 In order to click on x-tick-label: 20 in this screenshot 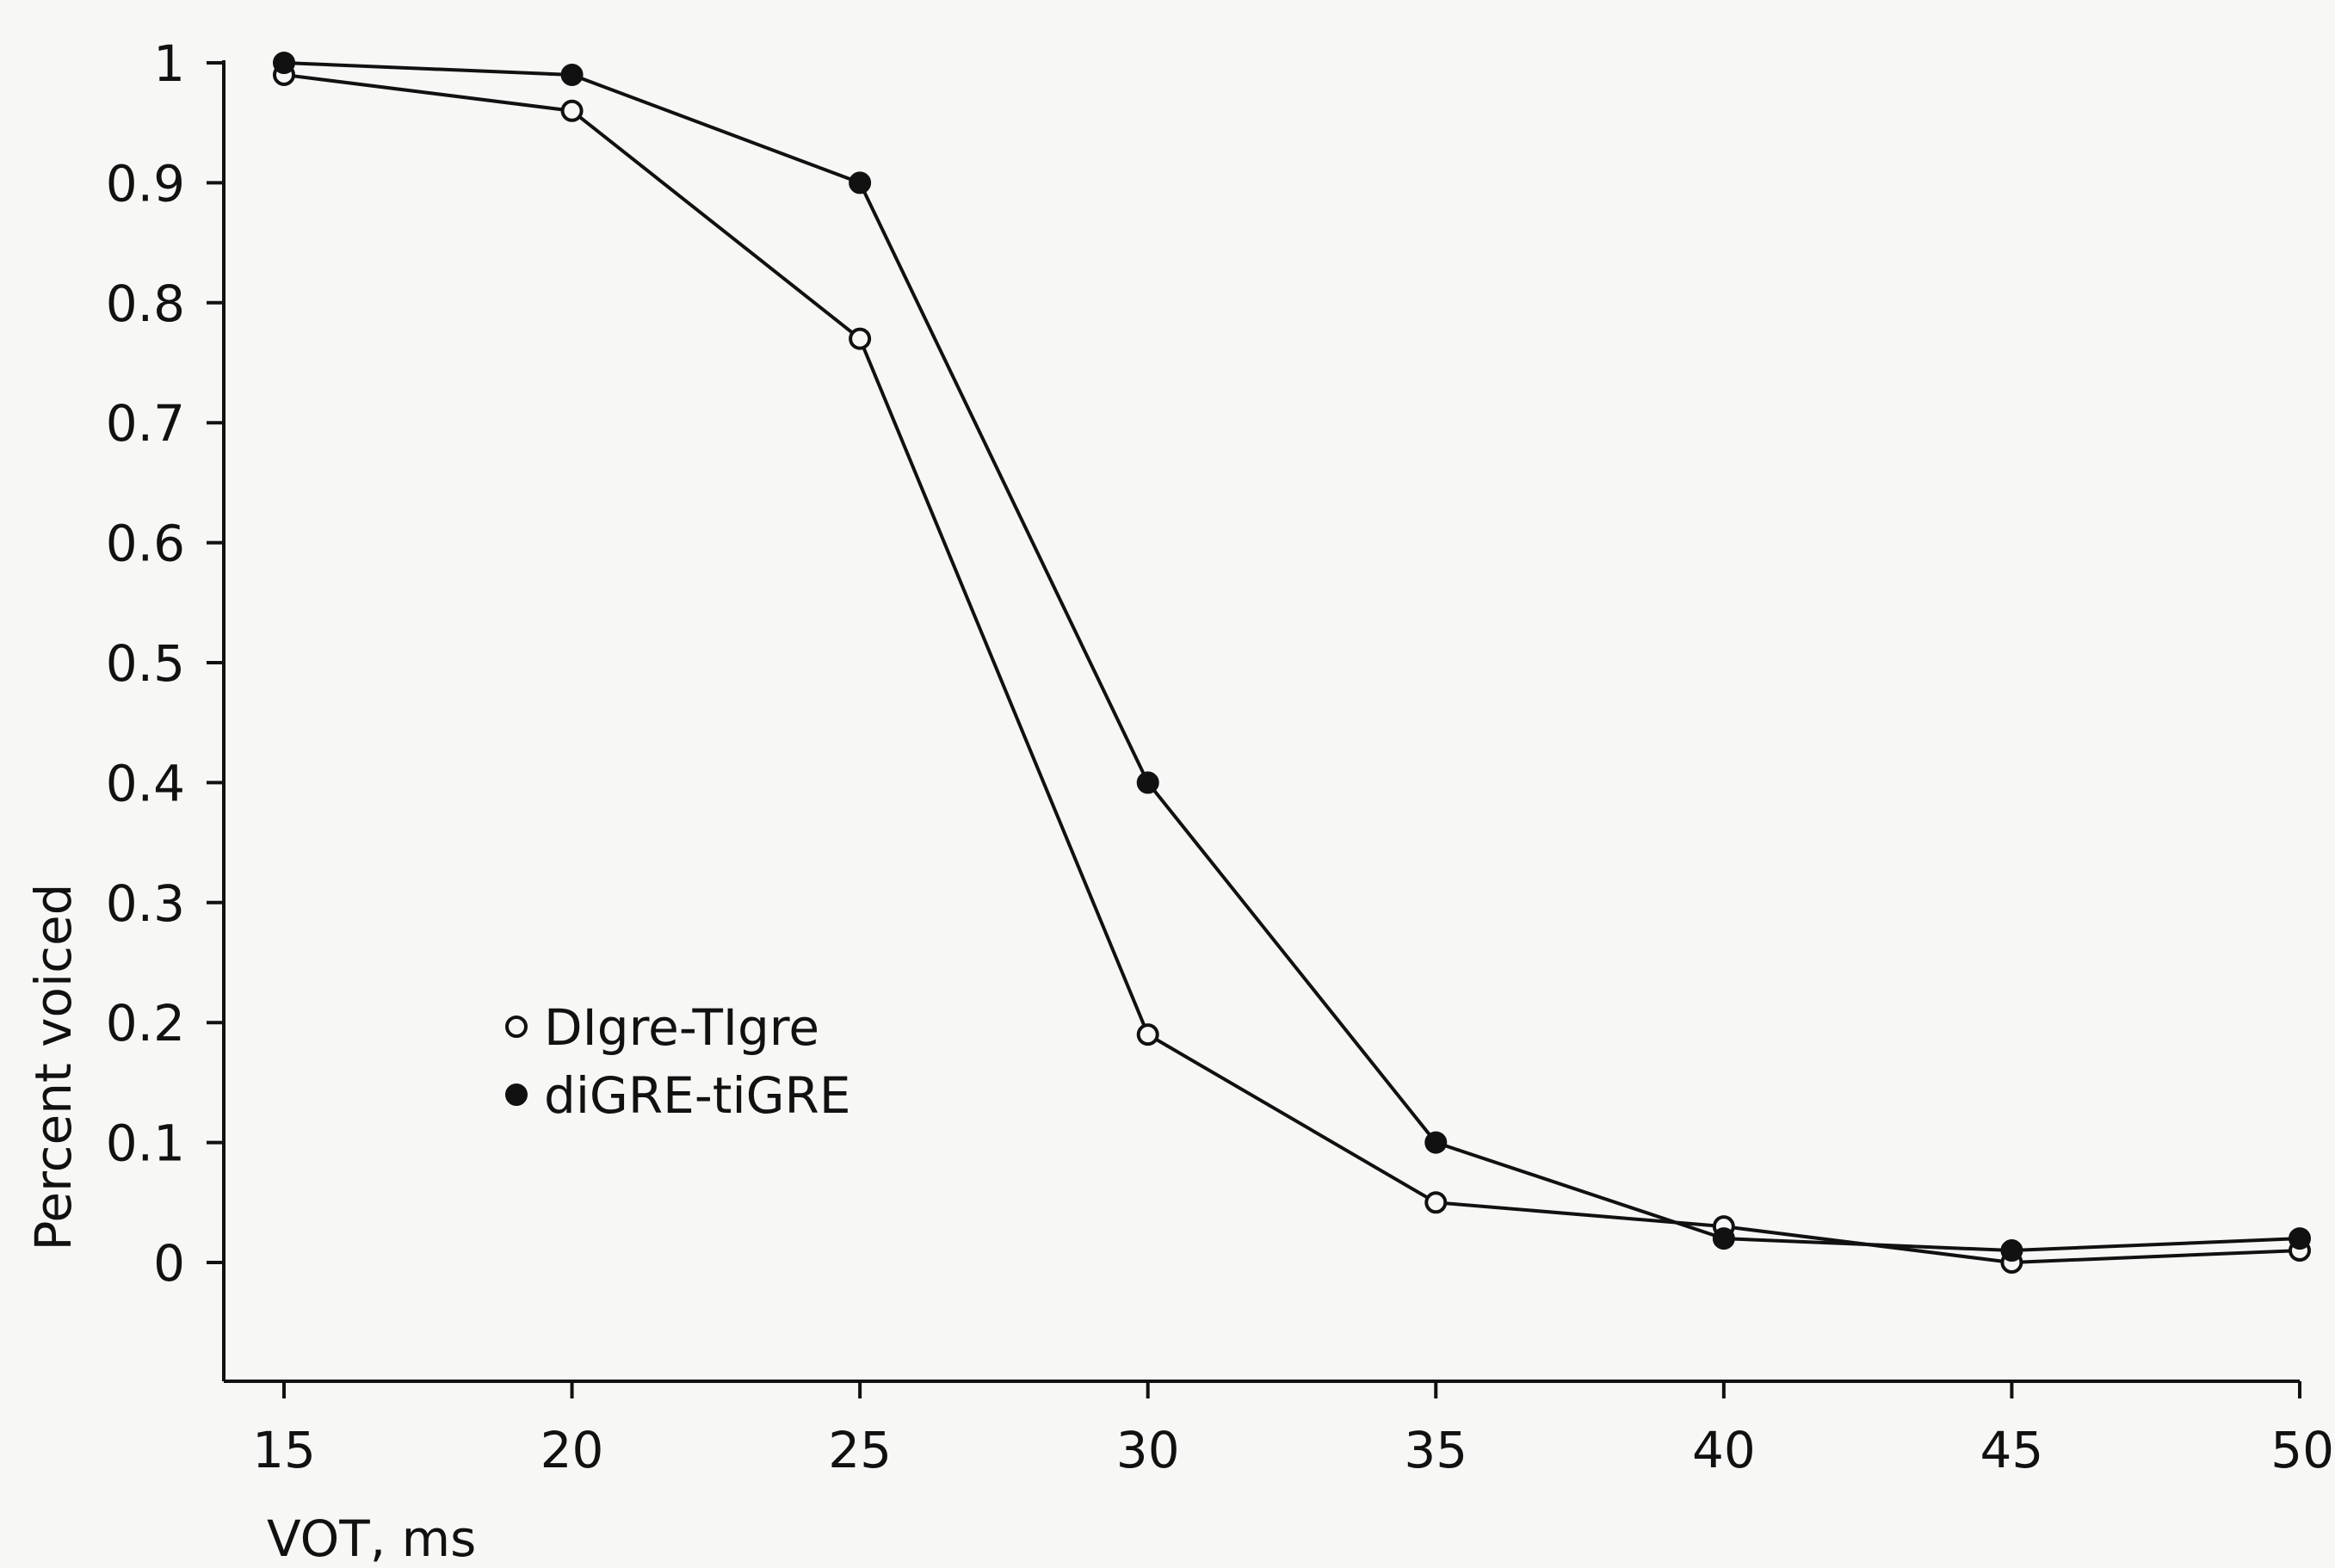, I will do `click(572, 1450)`.